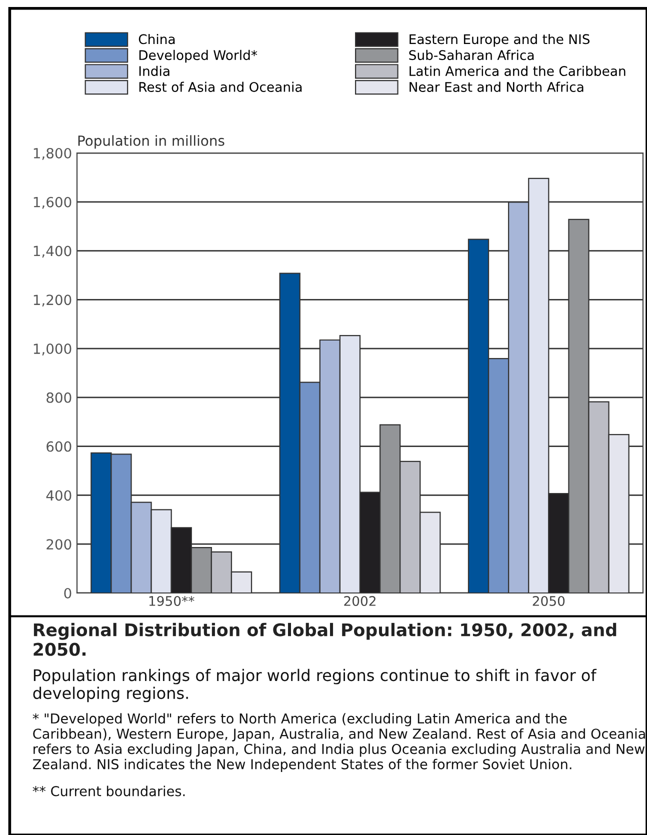 The image size is (647, 835). What do you see at coordinates (53, 252) in the screenshot?
I see `y-tick-label: 1,400` at bounding box center [53, 252].